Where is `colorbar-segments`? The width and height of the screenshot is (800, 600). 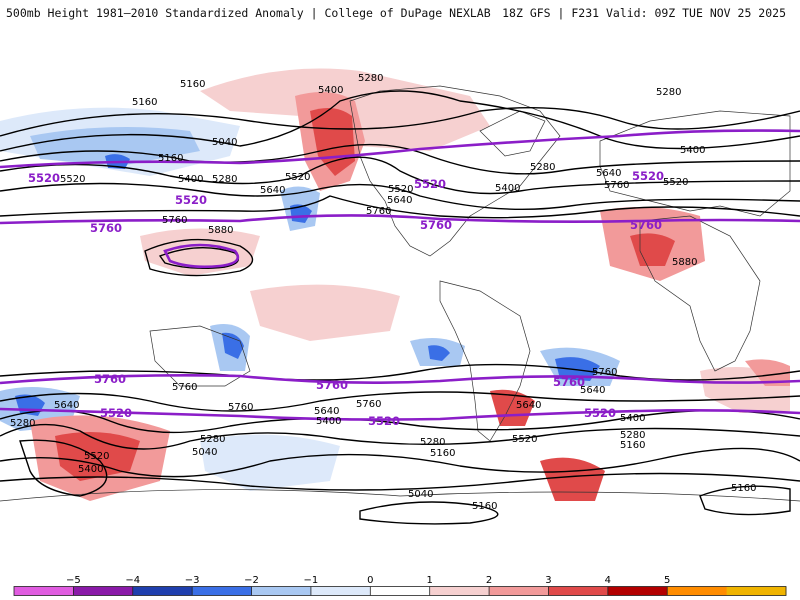 colorbar-segments is located at coordinates (400, 591).